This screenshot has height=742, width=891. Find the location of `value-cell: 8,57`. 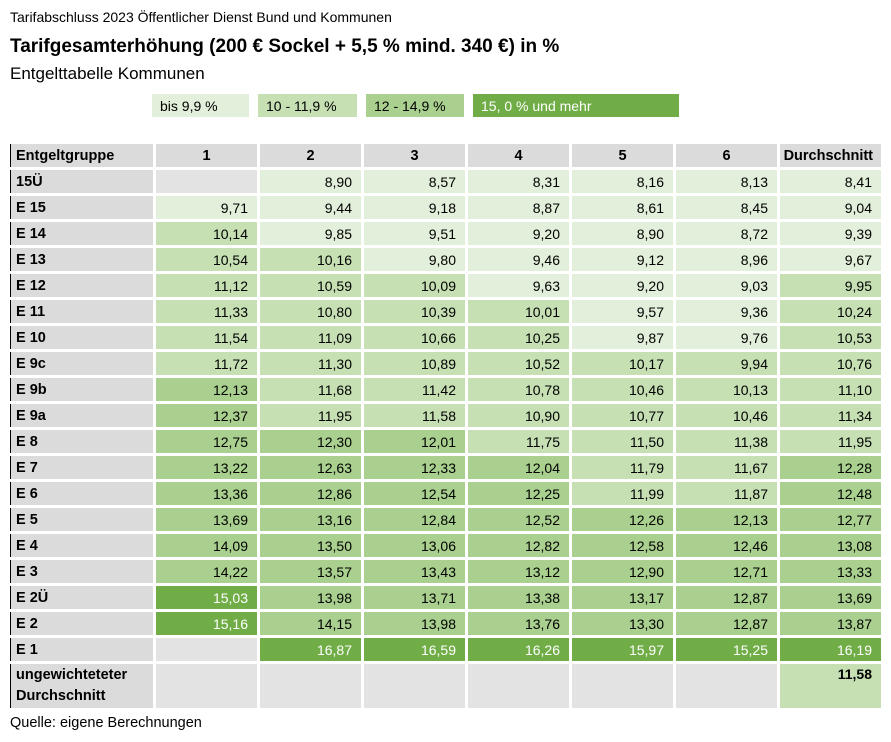

value-cell: 8,57 is located at coordinates (414, 181).